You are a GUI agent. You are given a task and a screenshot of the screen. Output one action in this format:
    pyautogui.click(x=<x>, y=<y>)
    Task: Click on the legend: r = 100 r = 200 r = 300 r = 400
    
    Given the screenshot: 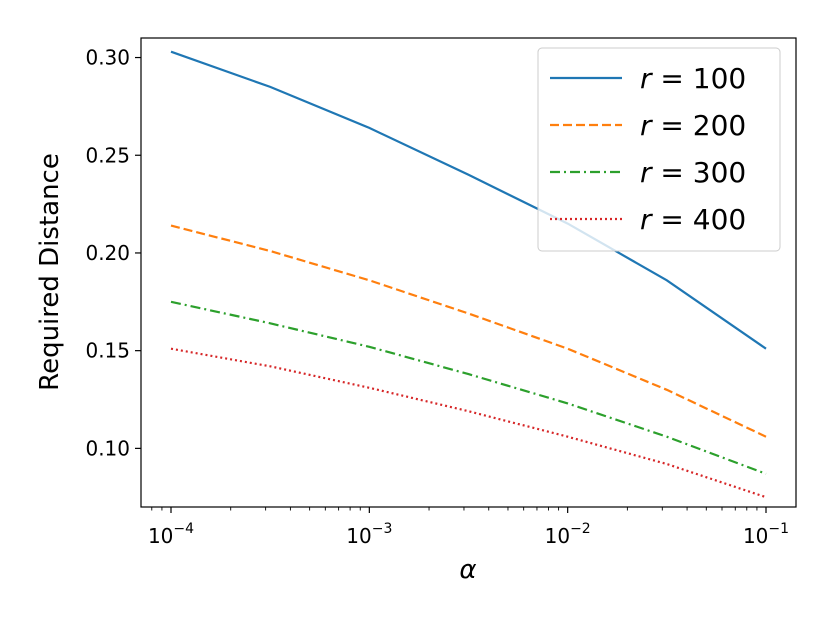 What is the action you would take?
    pyautogui.click(x=659, y=149)
    